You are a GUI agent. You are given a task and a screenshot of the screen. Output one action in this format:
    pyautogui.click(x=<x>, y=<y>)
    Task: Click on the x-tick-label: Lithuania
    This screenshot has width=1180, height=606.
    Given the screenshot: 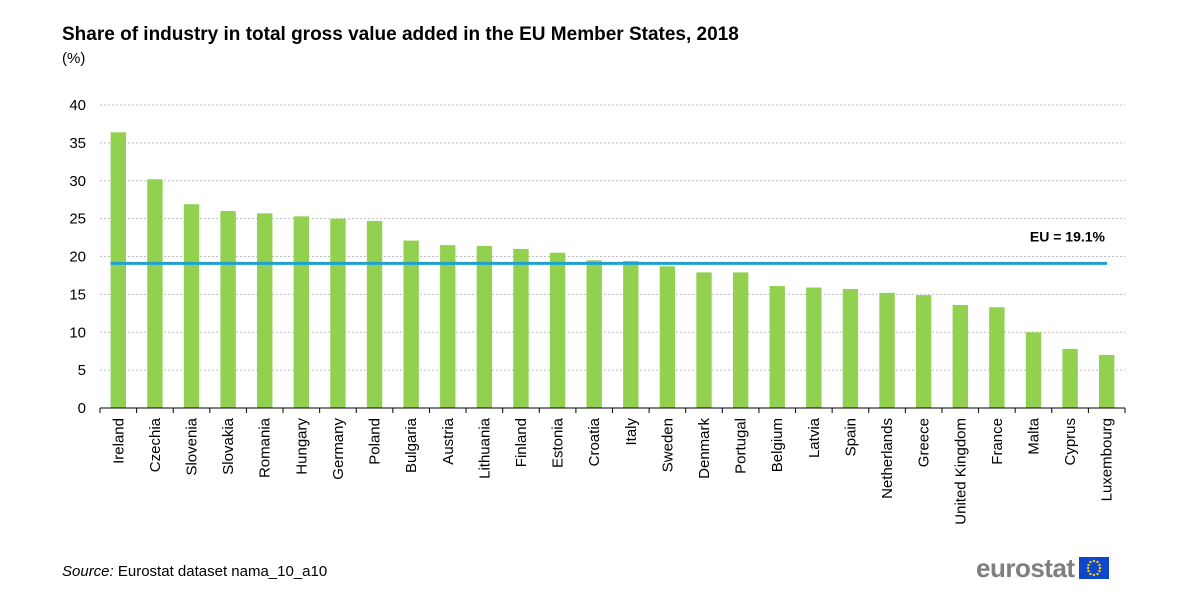 What is the action you would take?
    pyautogui.click(x=484, y=448)
    